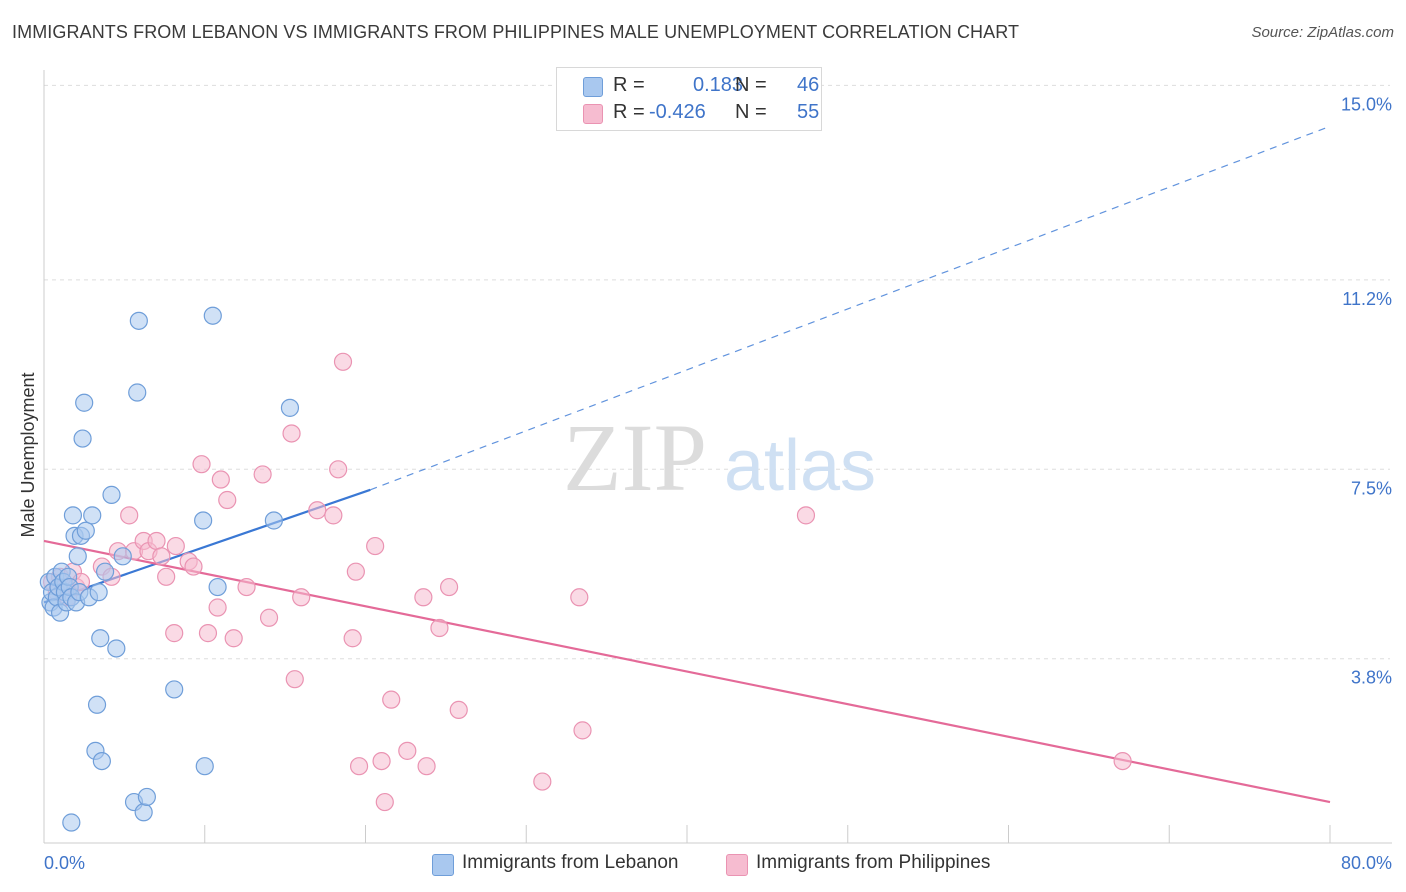  Describe the element at coordinates (443, 865) in the screenshot. I see `series-swatch-lebanon` at that location.